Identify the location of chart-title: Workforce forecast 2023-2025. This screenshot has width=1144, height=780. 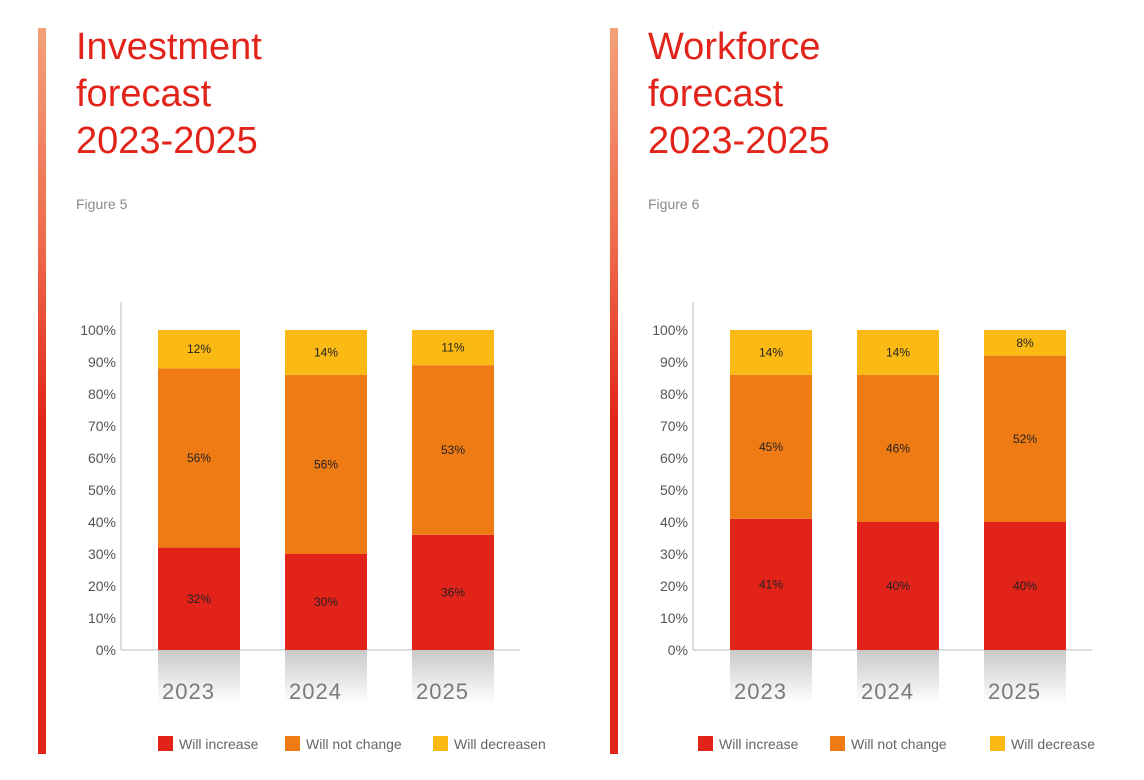
(739, 94).